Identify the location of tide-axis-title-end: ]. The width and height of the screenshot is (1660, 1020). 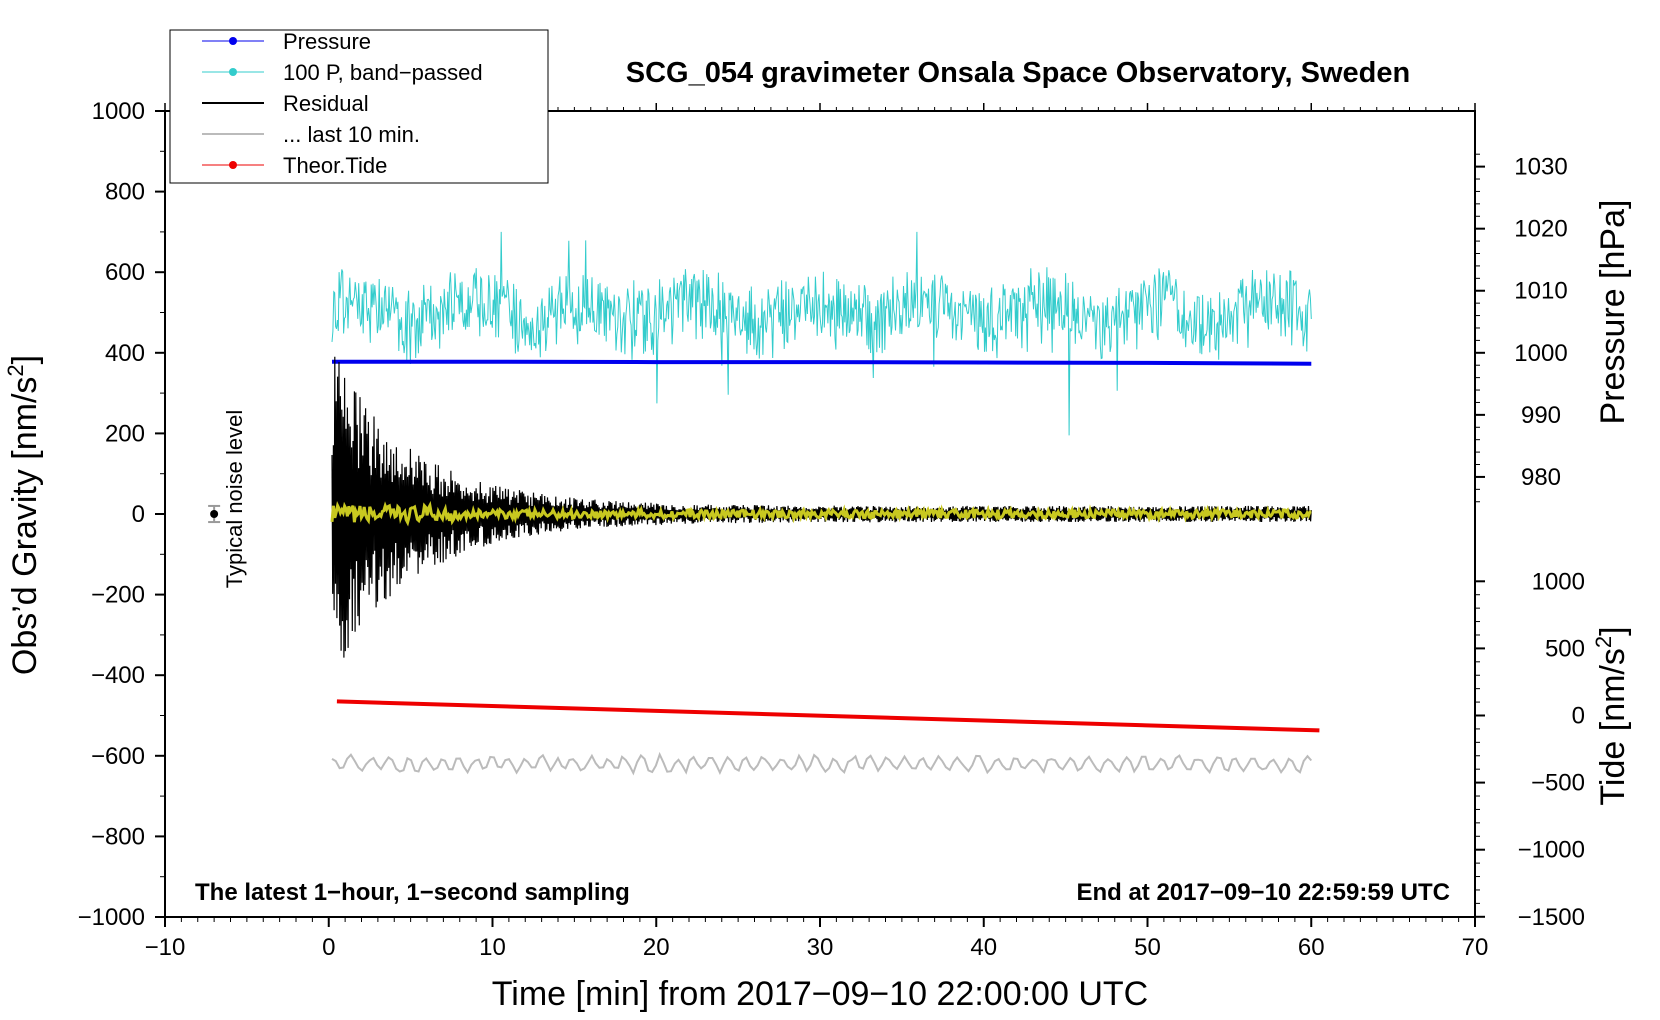
(1613, 630).